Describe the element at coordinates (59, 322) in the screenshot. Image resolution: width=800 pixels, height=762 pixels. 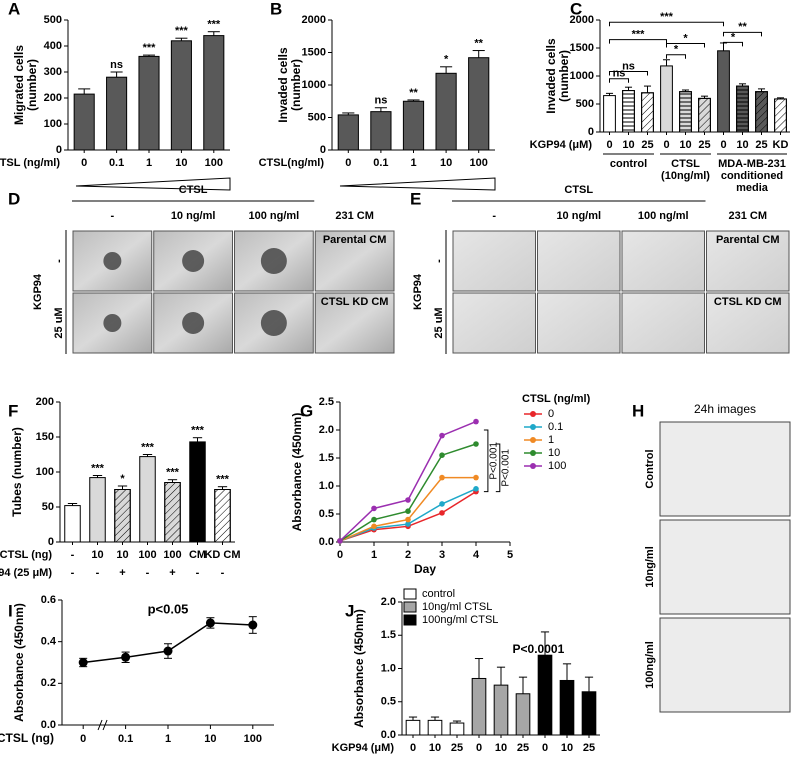
I see `row-label: 25 uM` at that location.